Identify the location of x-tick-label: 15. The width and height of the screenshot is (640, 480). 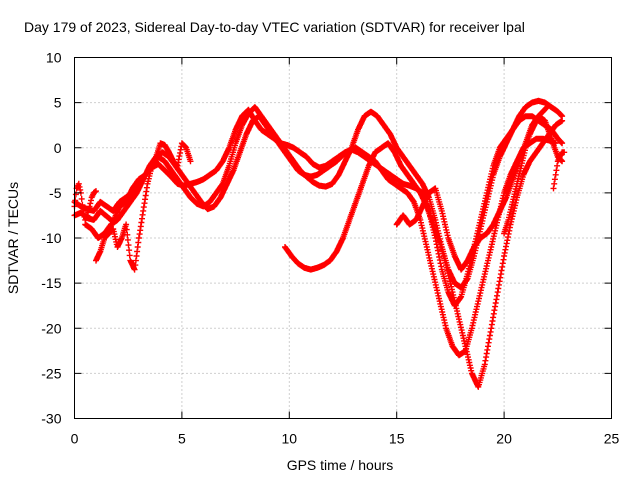
(397, 439).